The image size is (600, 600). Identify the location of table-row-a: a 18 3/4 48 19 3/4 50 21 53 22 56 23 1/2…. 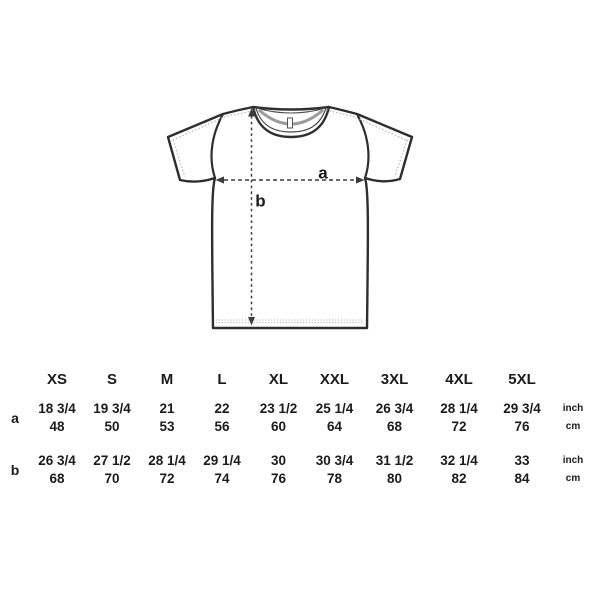
(300, 418).